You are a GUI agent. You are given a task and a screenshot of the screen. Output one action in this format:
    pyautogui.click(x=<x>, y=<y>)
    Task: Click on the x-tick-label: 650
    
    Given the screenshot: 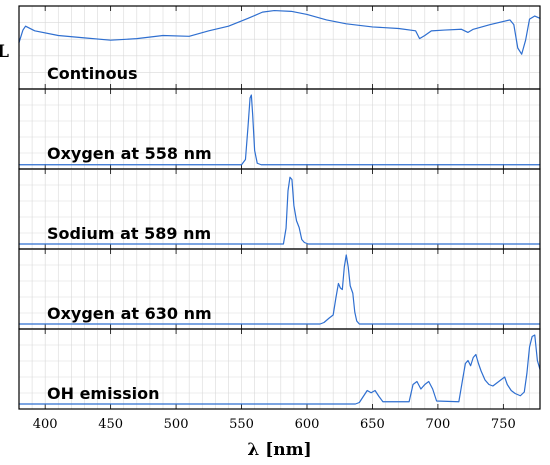 What is the action you would take?
    pyautogui.click(x=372, y=424)
    